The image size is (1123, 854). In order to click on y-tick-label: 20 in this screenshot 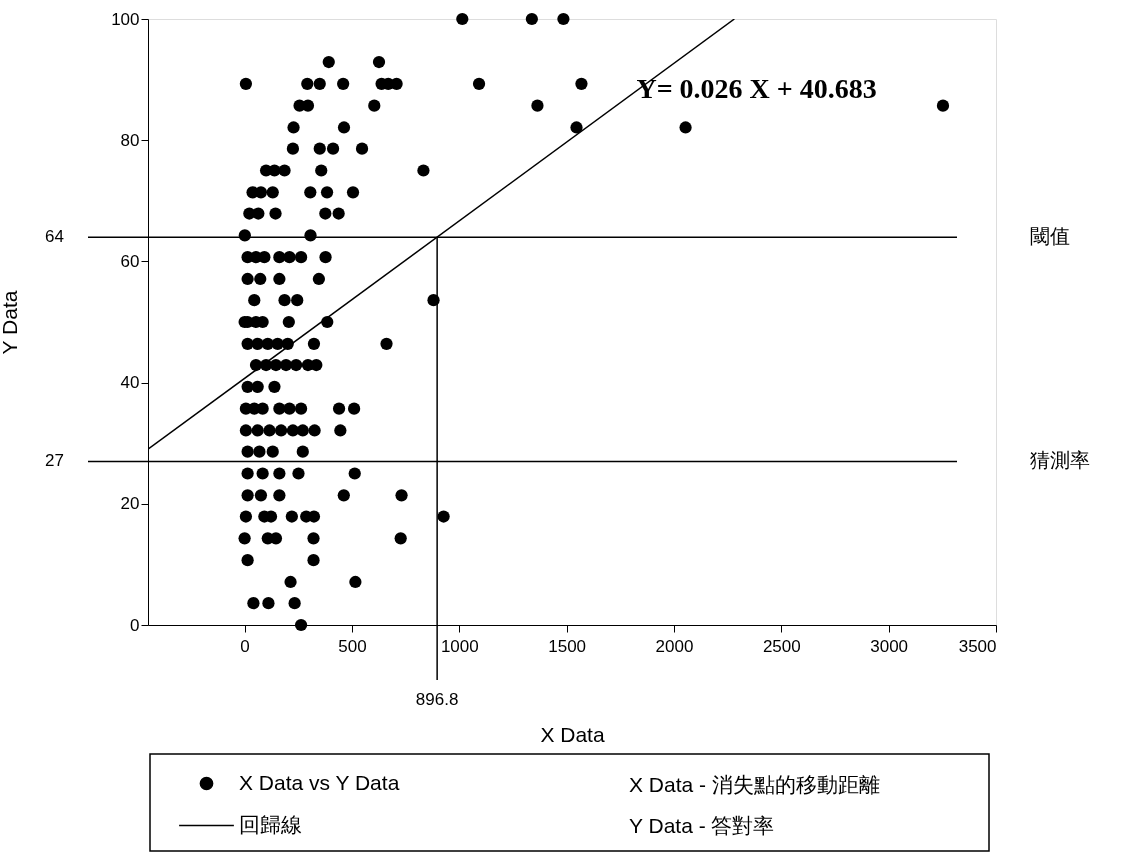, I will do `click(130, 504)`.